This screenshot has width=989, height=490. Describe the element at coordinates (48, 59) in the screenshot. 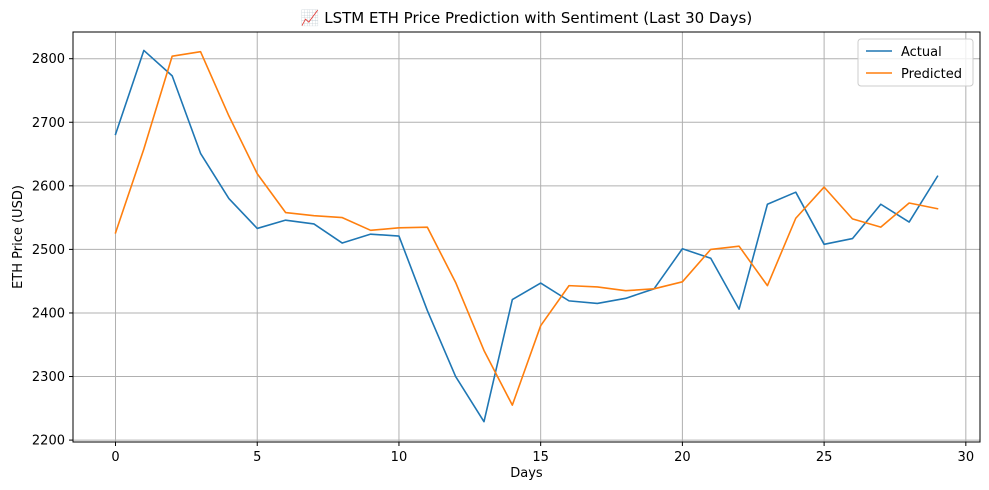

I see `y-tick-label: 2800` at that location.